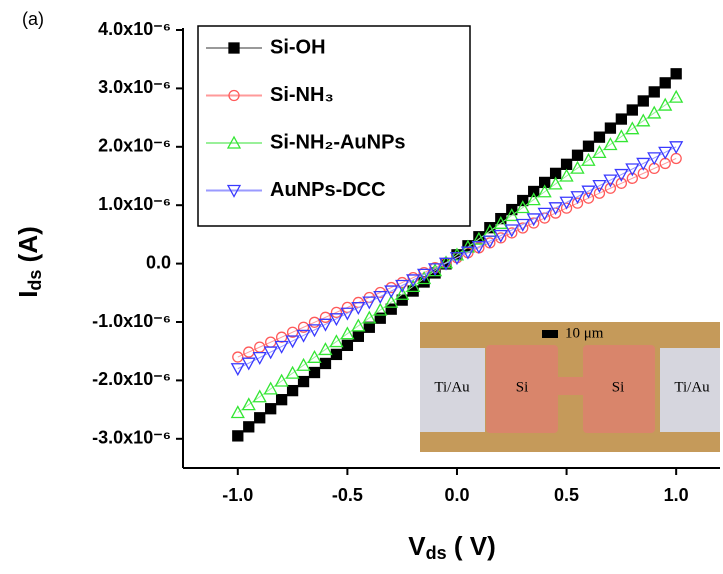  Describe the element at coordinates (570, 387) in the screenshot. I see `inset-image: 10 μm Ti/Au Si Si Ti/Au` at that location.